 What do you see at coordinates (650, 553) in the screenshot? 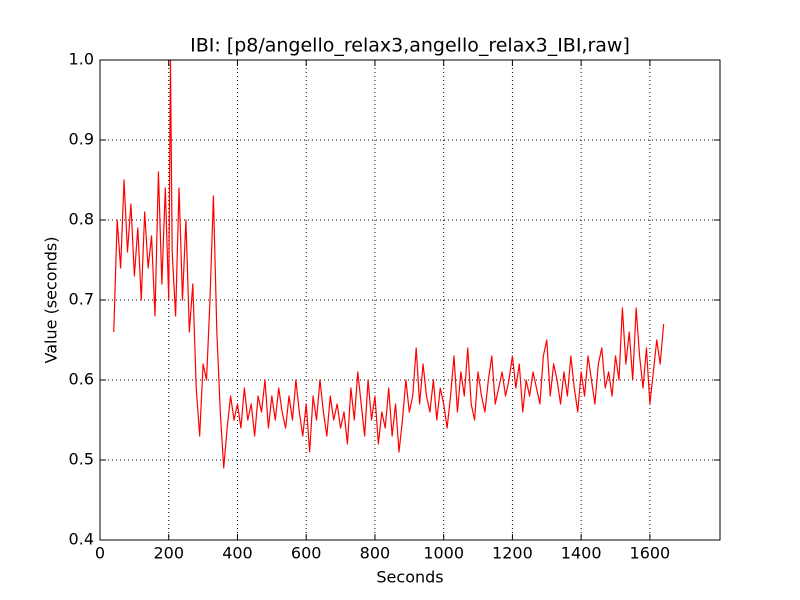
I see `x-tick-label: 1600` at bounding box center [650, 553].